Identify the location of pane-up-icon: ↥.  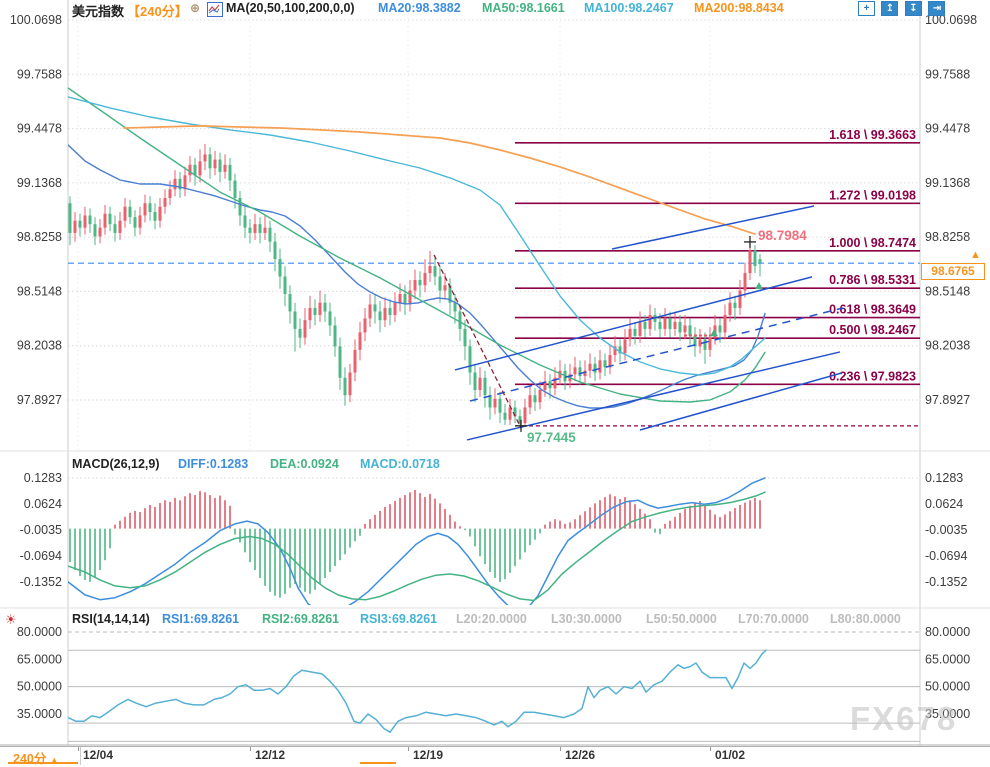
(890, 8).